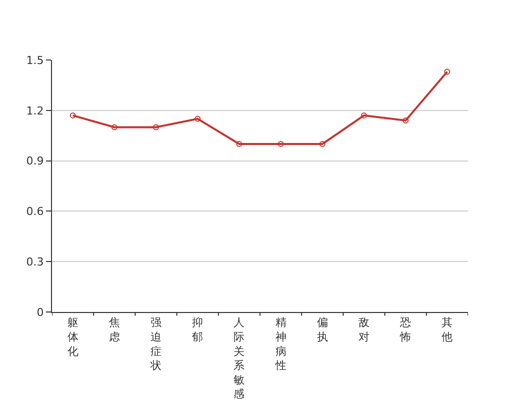 Image resolution: width=520 pixels, height=400 pixels. What do you see at coordinates (114, 330) in the screenshot?
I see `x-tick-label: 焦虑` at bounding box center [114, 330].